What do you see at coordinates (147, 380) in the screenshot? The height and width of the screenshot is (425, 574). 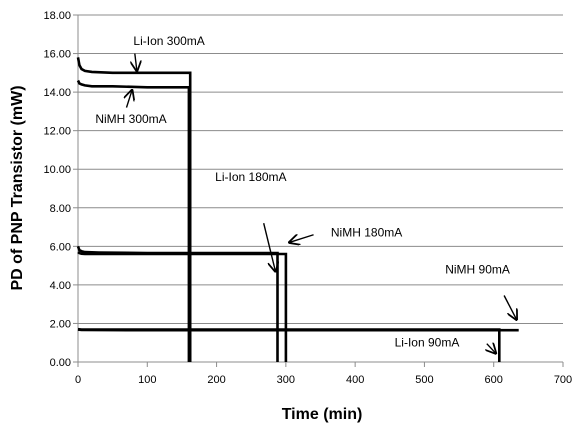 I see `x-tick-label: 100` at bounding box center [147, 380].